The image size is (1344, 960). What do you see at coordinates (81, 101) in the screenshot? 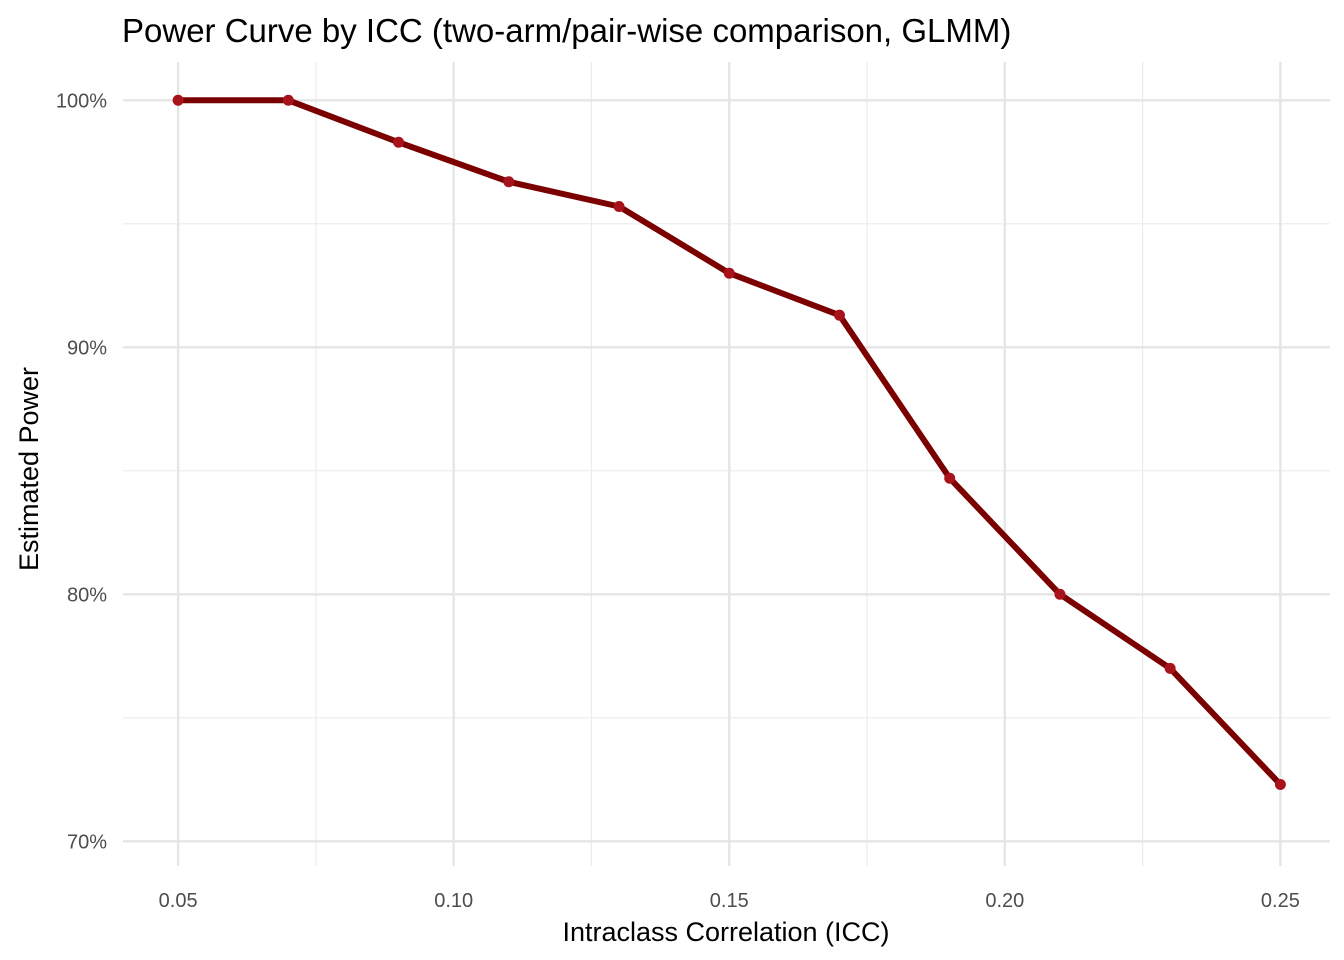
I see `y-tick-label: 100%` at bounding box center [81, 101].